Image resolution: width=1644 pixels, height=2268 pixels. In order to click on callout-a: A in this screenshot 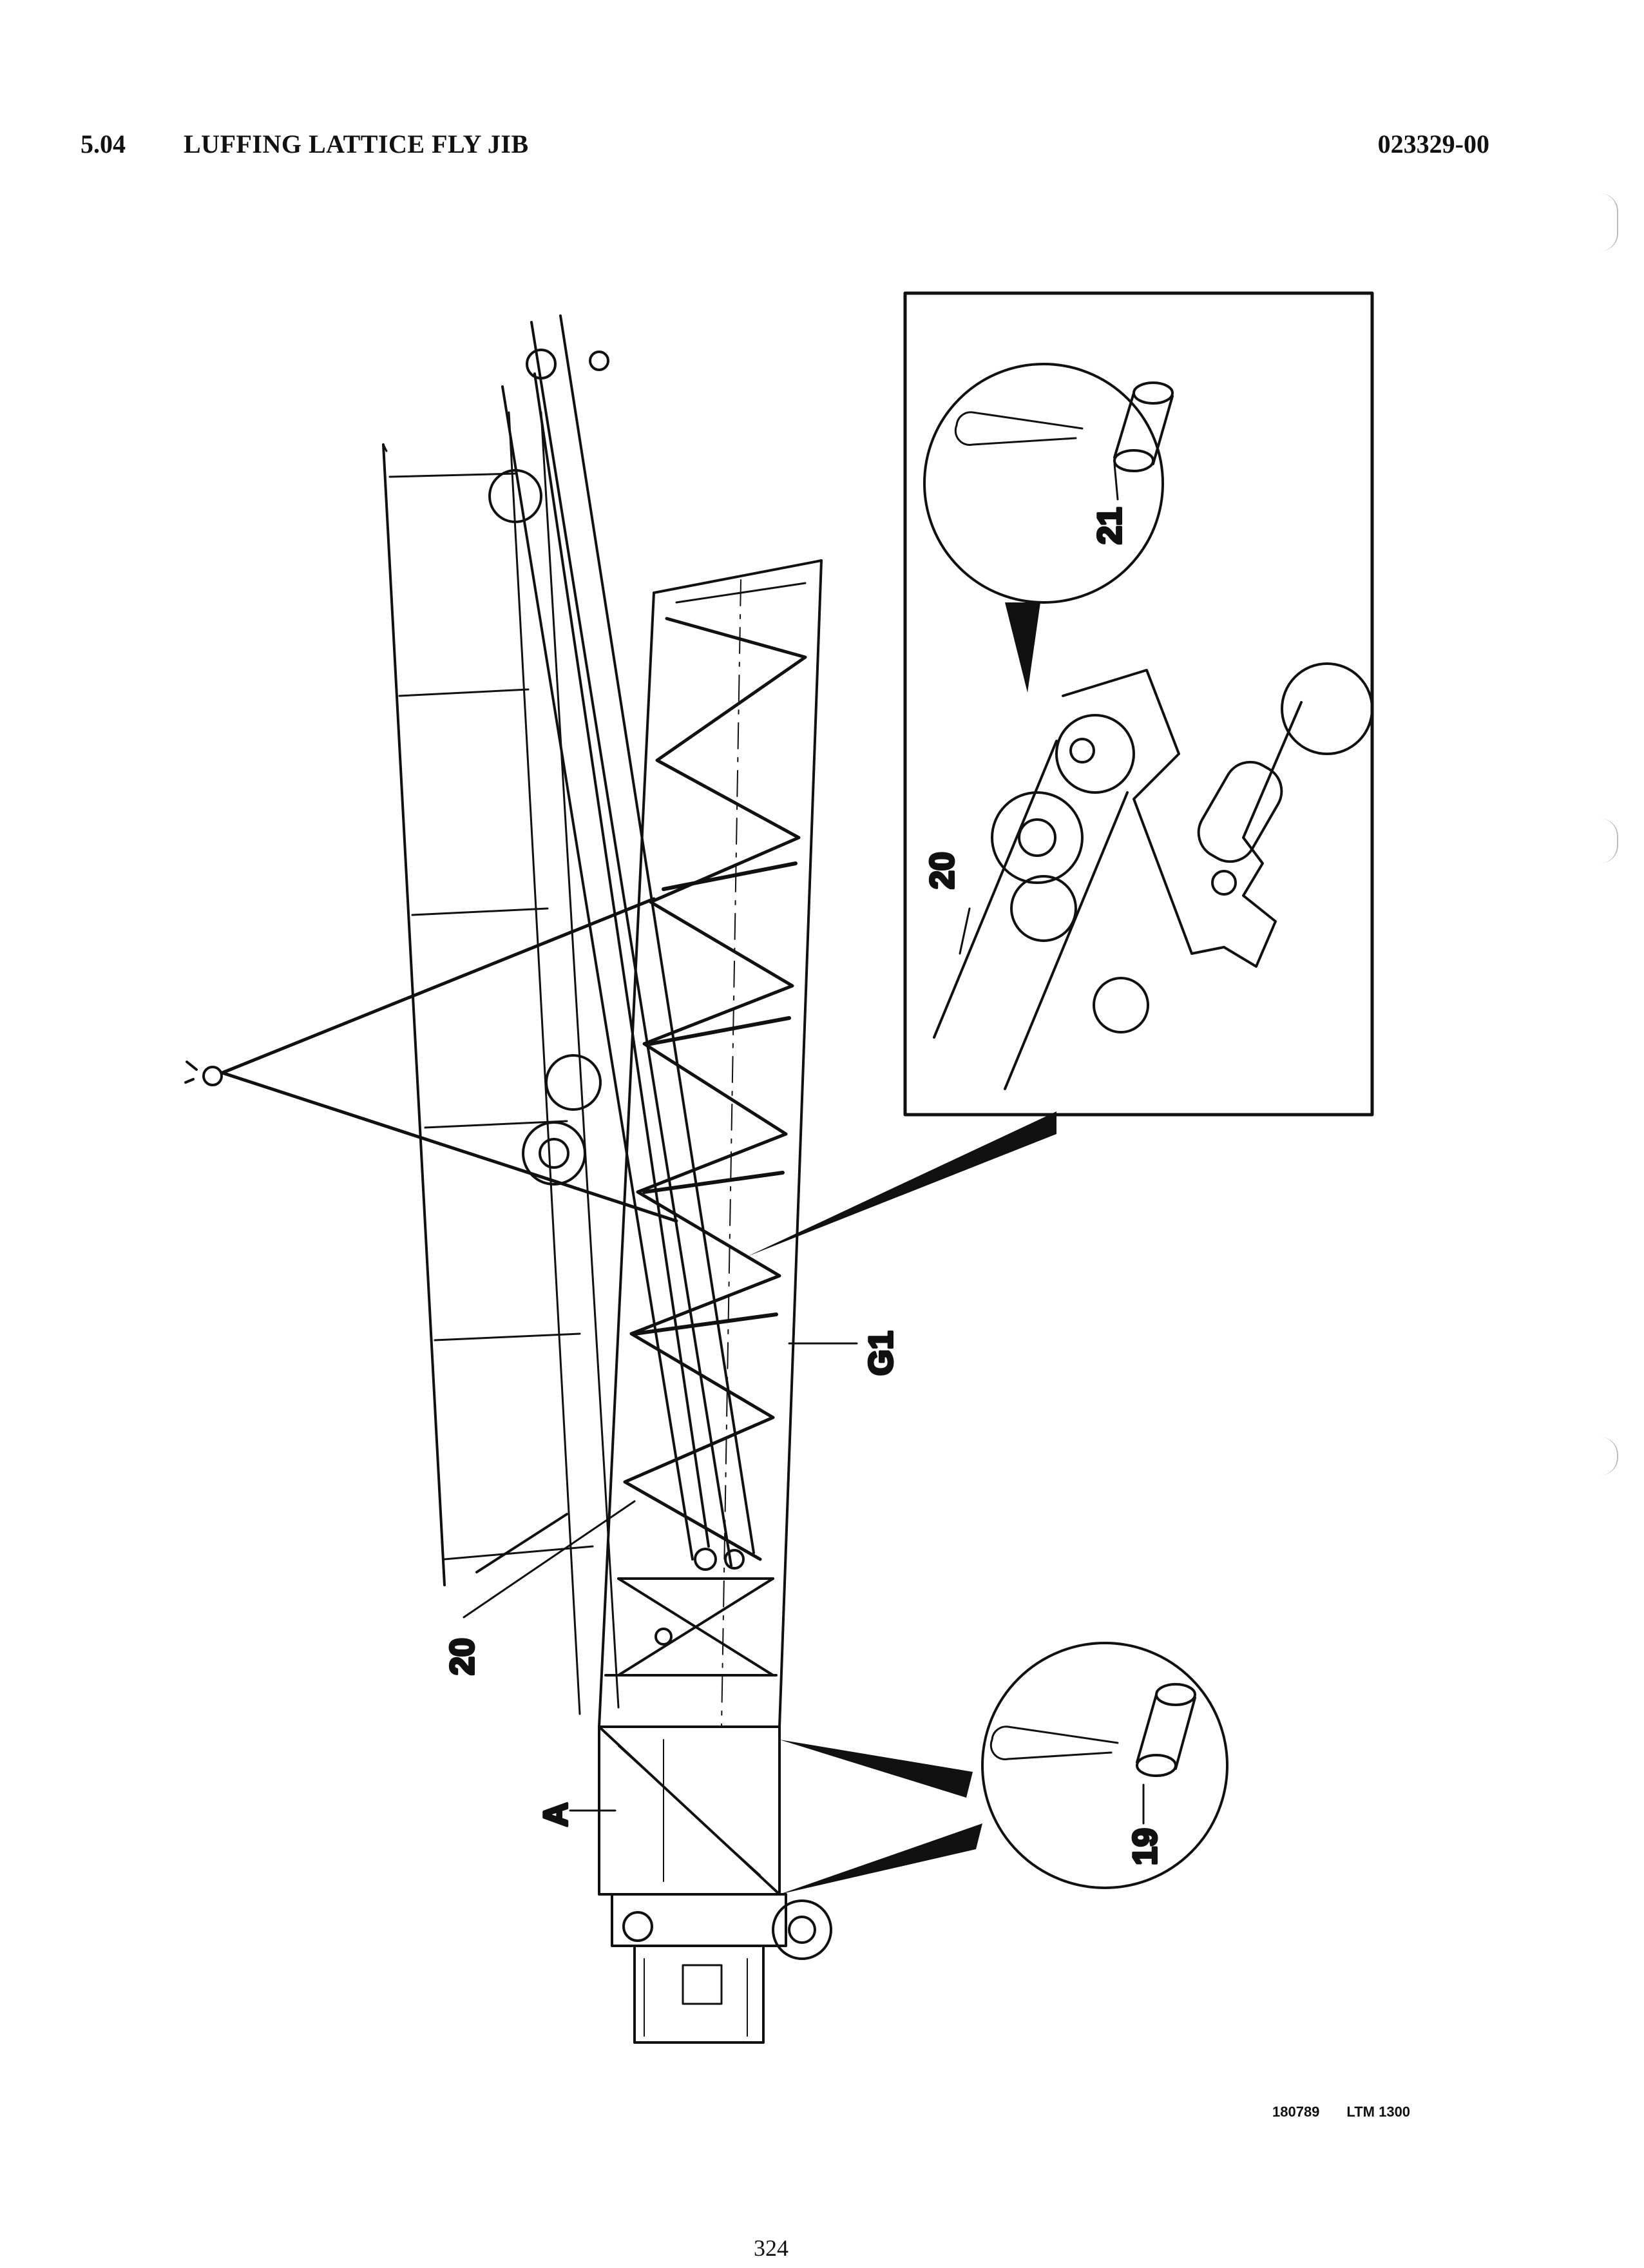, I will do `click(556, 1814)`.